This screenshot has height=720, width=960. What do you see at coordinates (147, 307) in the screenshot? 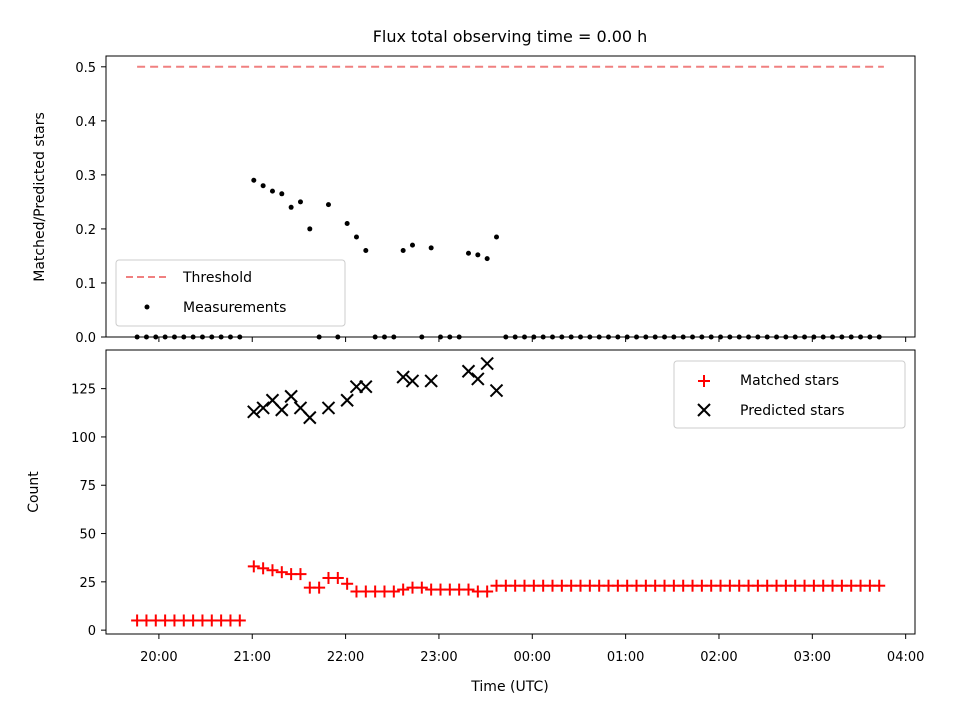
I see `legend-measurements-swatch` at bounding box center [147, 307].